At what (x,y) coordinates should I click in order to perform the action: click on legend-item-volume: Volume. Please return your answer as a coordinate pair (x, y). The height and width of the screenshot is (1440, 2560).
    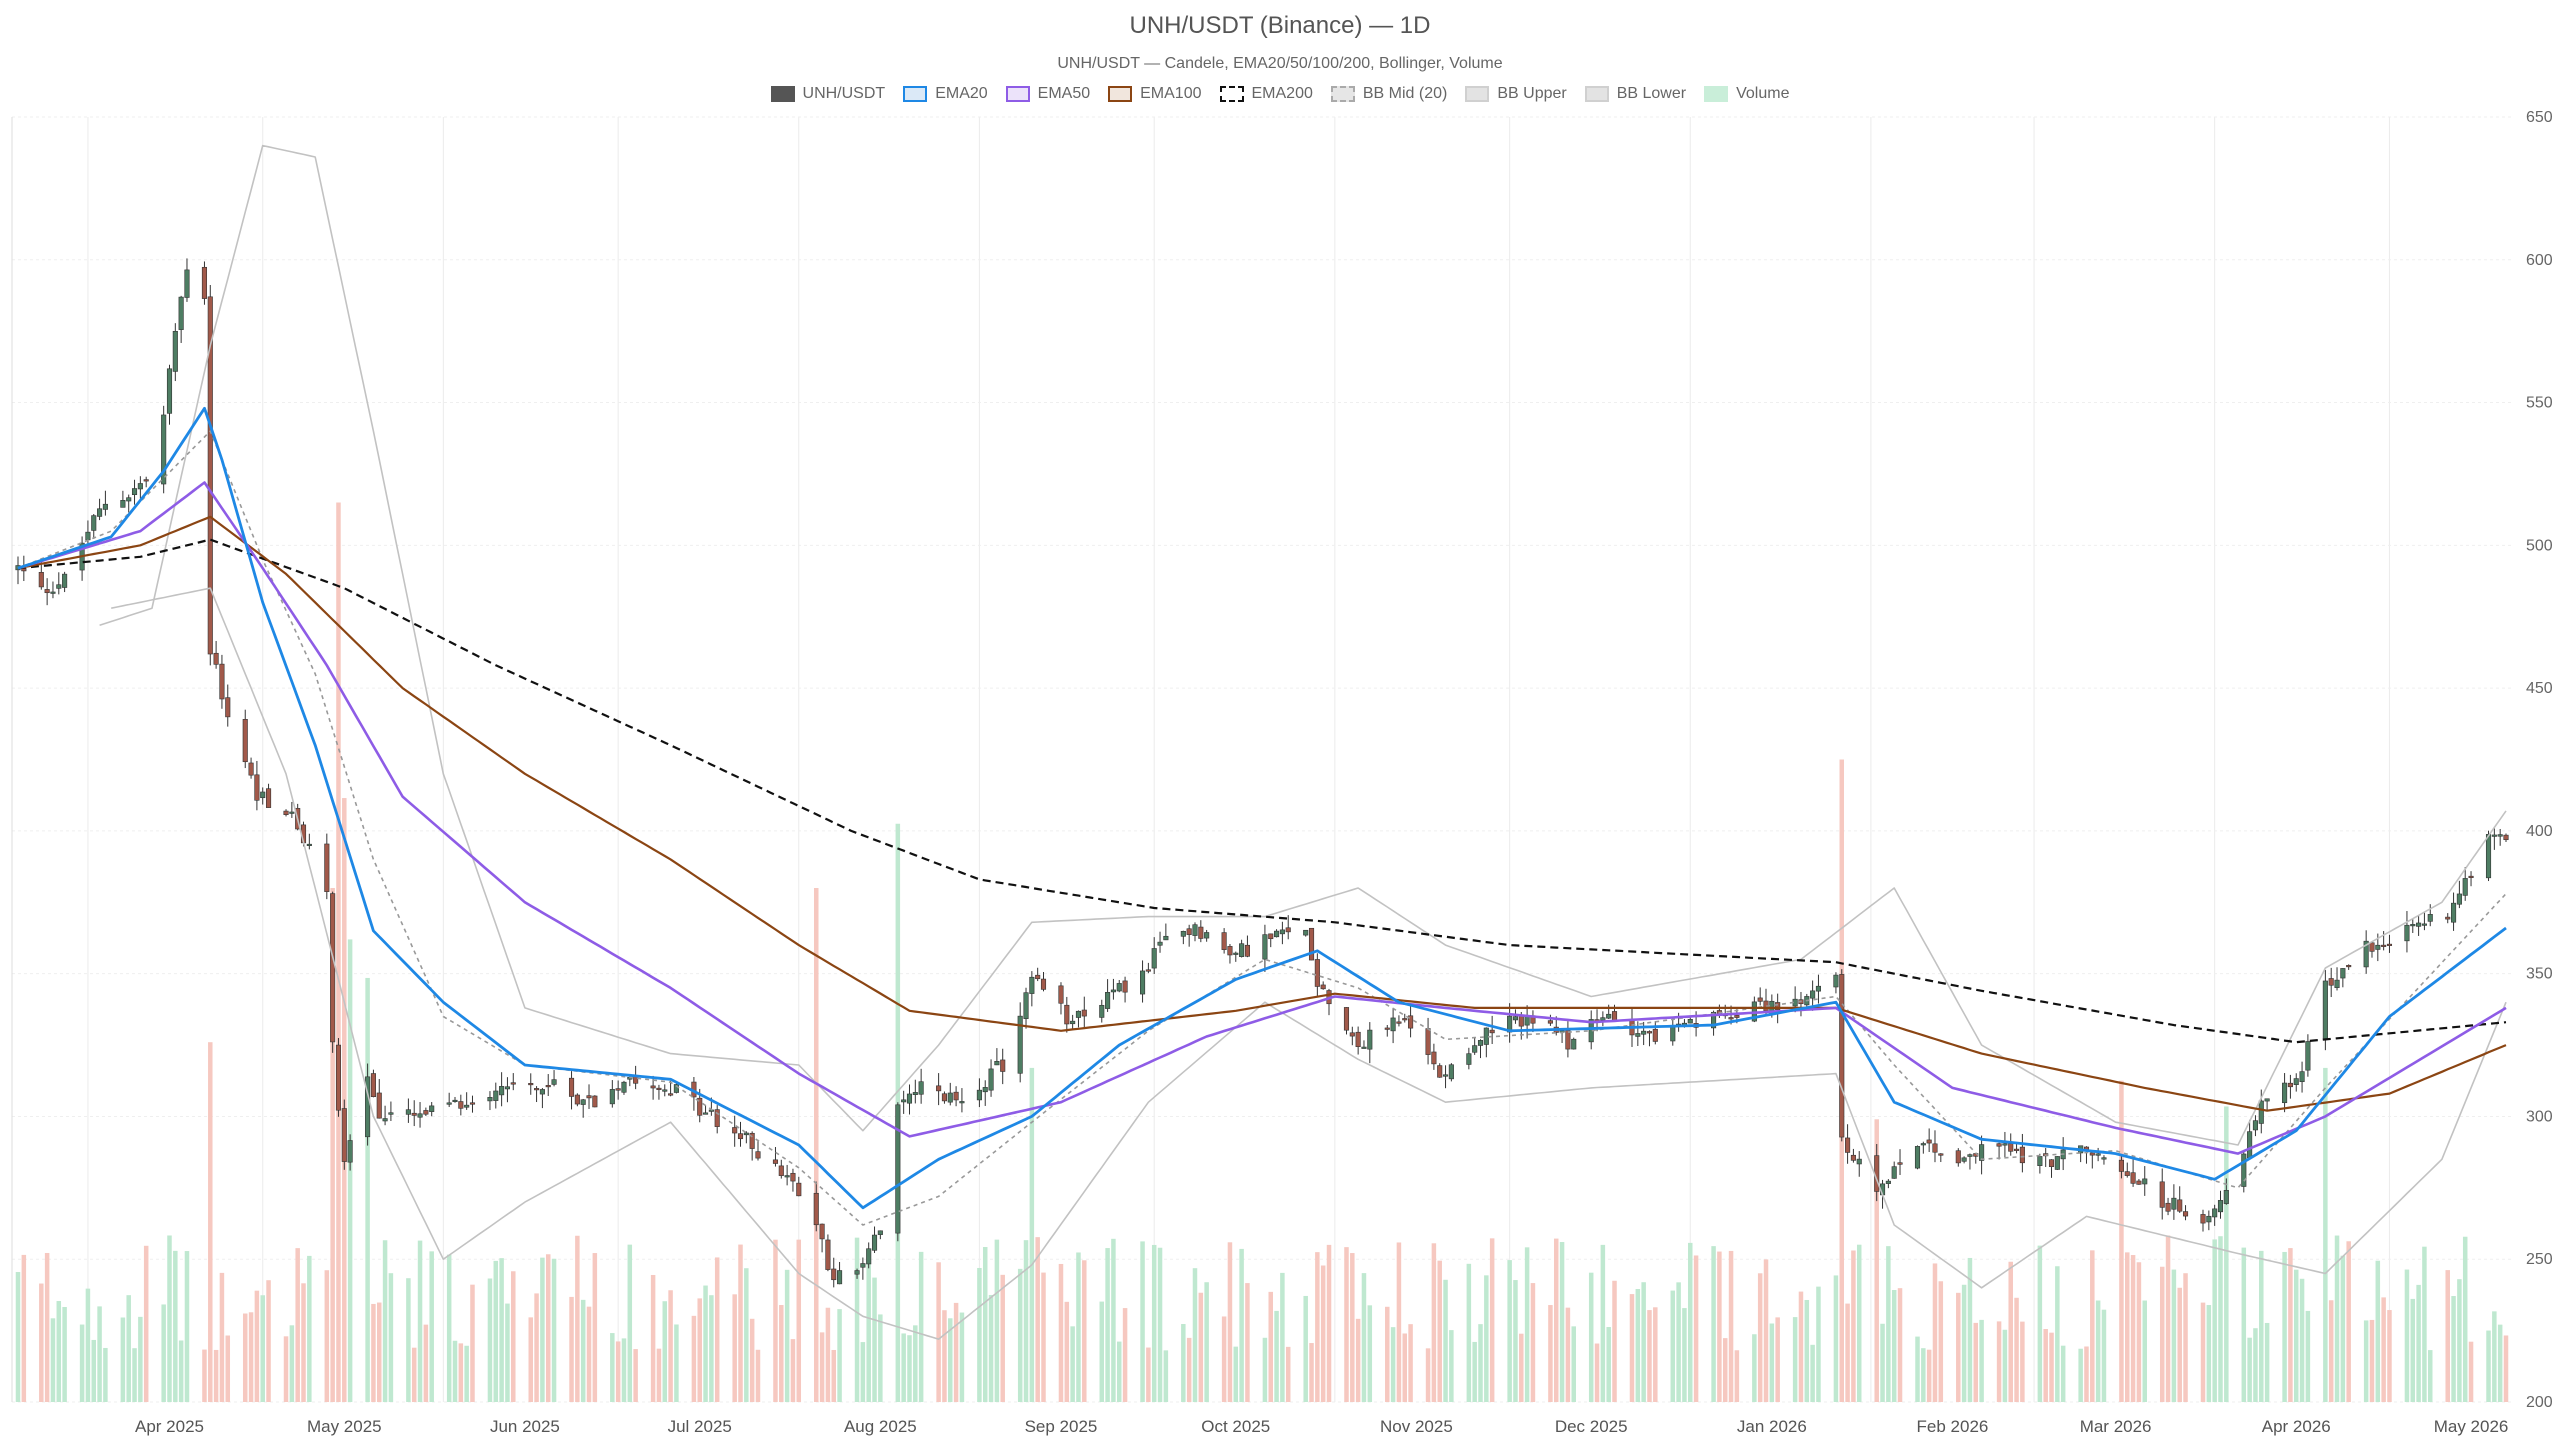
    Looking at the image, I should click on (1746, 94).